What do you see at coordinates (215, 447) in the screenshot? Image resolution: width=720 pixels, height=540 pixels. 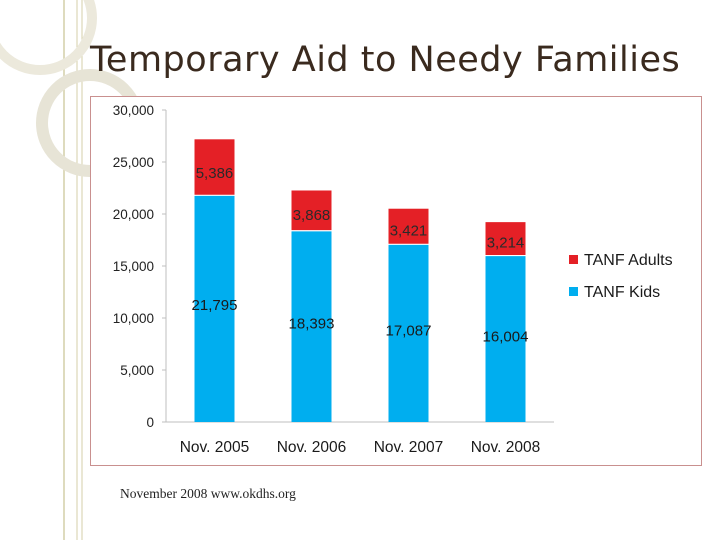 I see `x-category-label: Nov. 2005` at bounding box center [215, 447].